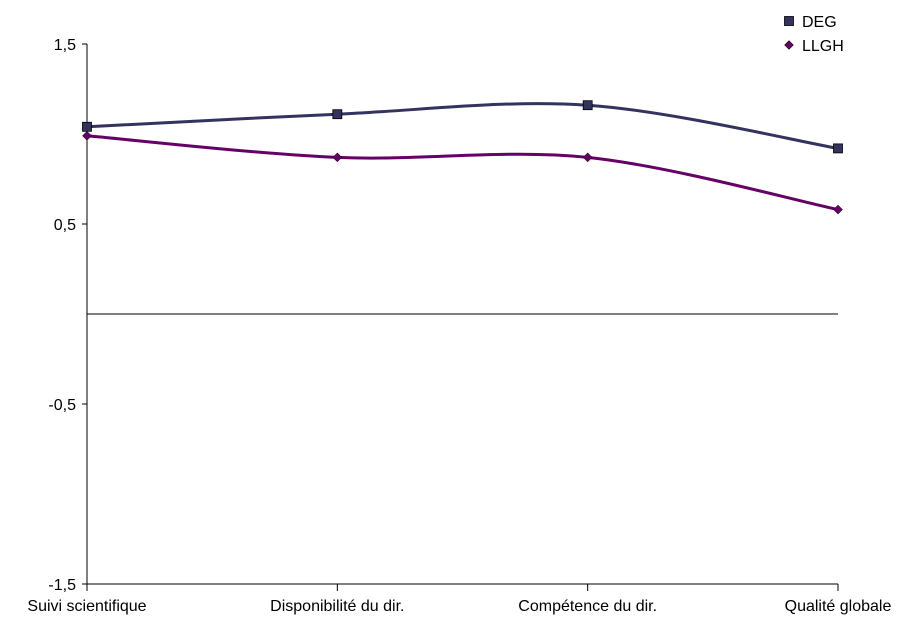 The width and height of the screenshot is (910, 626). I want to click on x-tick-label: Suivi scientifique, so click(86, 606).